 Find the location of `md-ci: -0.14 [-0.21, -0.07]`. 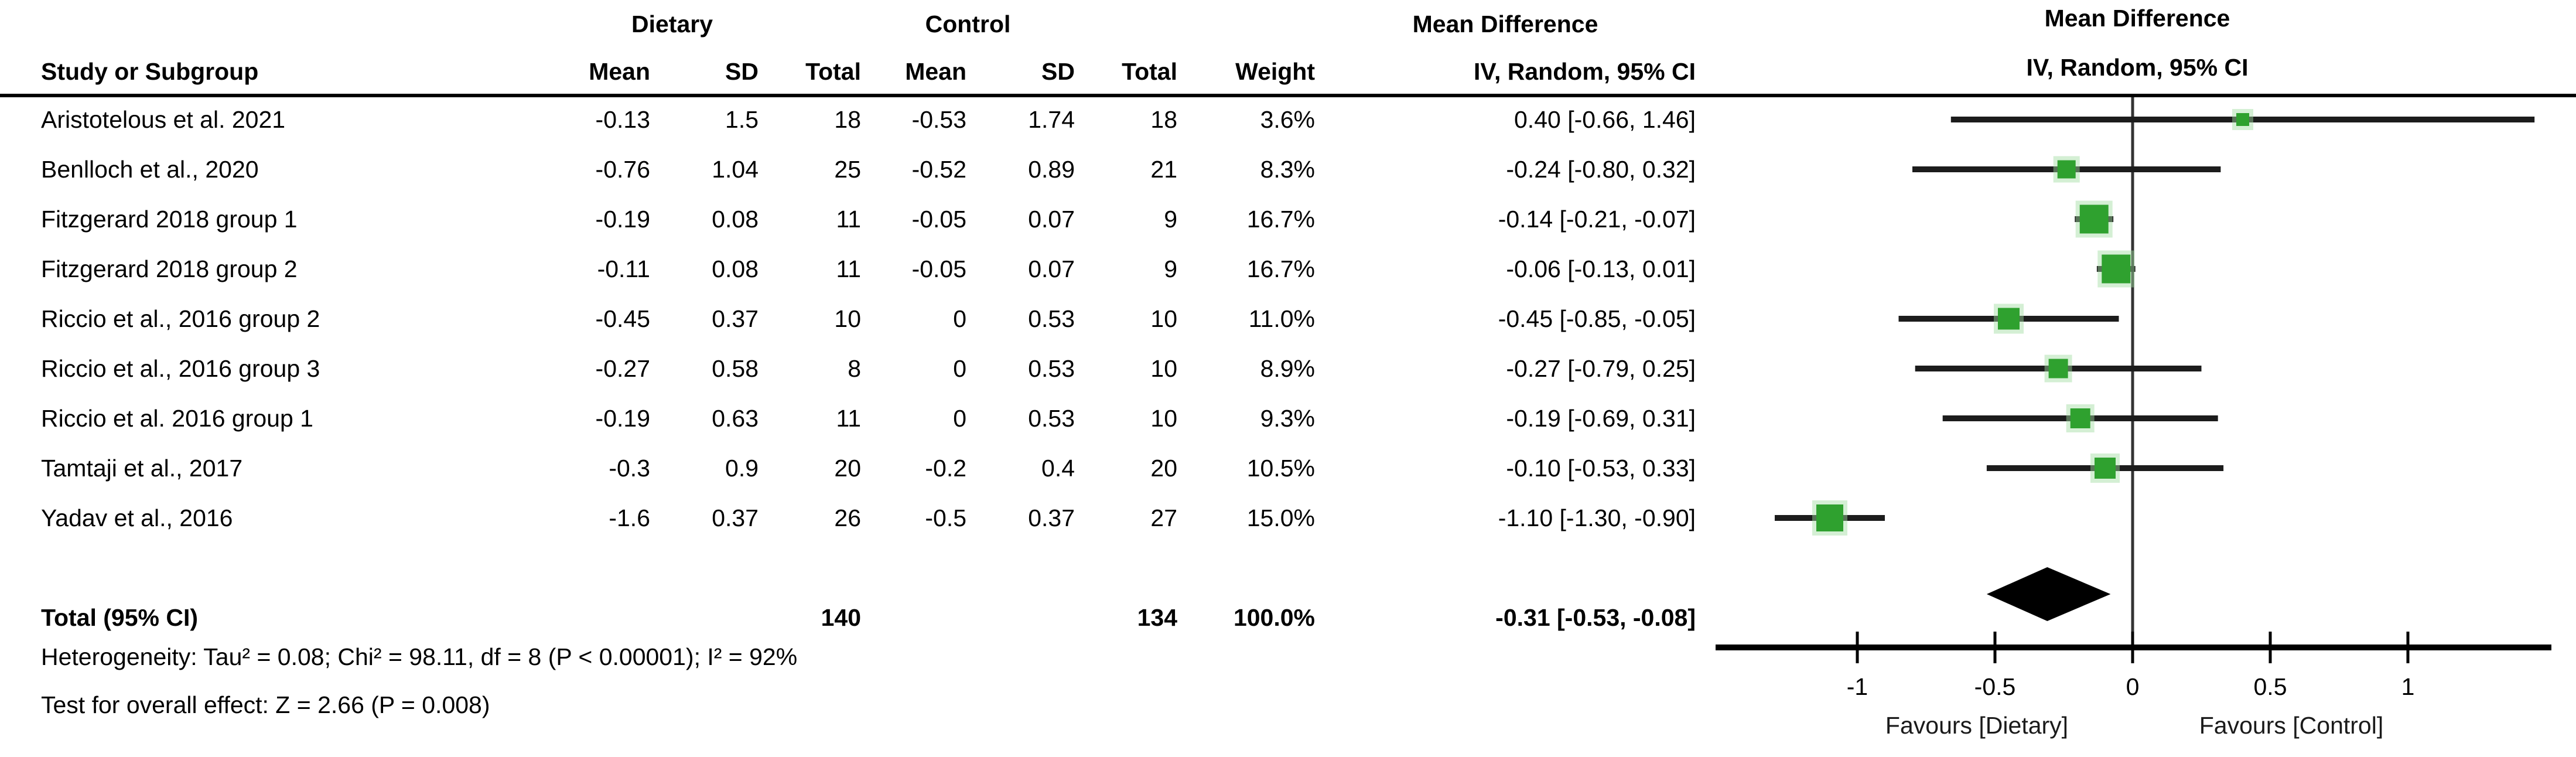

md-ci: -0.14 [-0.21, -0.07] is located at coordinates (1597, 219).